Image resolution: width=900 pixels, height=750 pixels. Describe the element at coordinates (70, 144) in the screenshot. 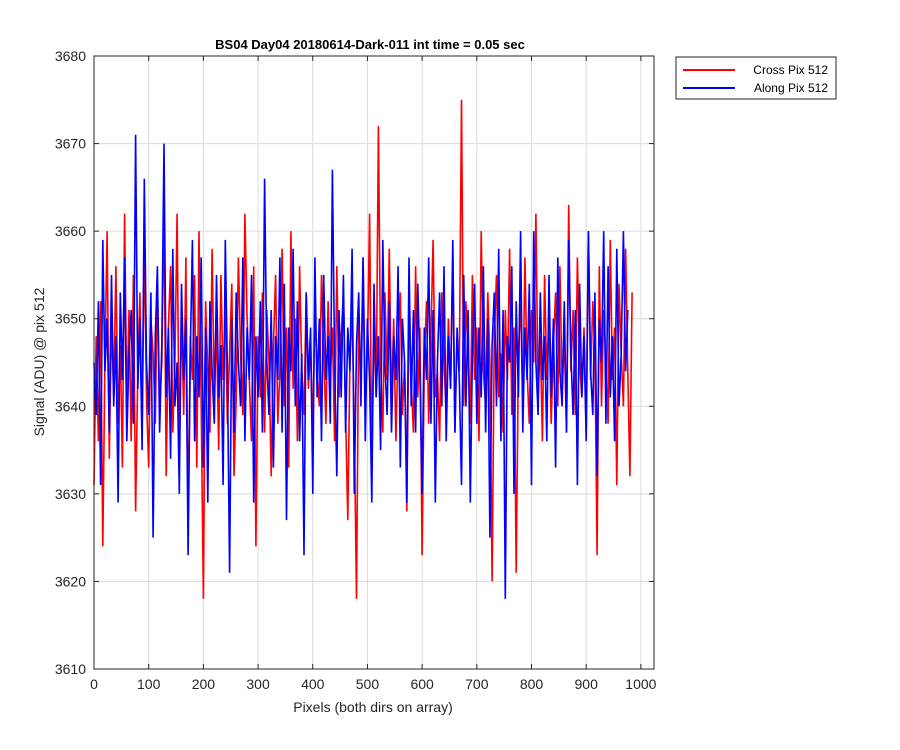

I see `y-tick-label: 3670` at that location.